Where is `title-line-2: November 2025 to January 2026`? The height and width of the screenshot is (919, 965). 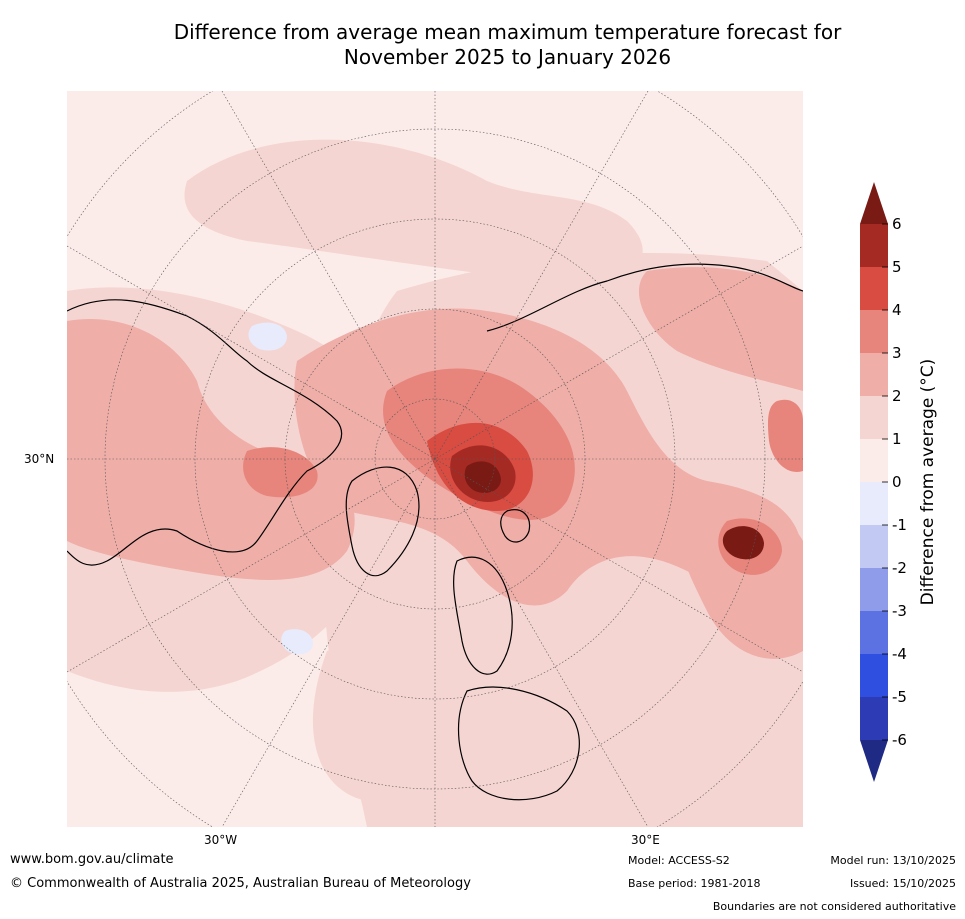
title-line-2: November 2025 to January 2026 is located at coordinates (507, 57).